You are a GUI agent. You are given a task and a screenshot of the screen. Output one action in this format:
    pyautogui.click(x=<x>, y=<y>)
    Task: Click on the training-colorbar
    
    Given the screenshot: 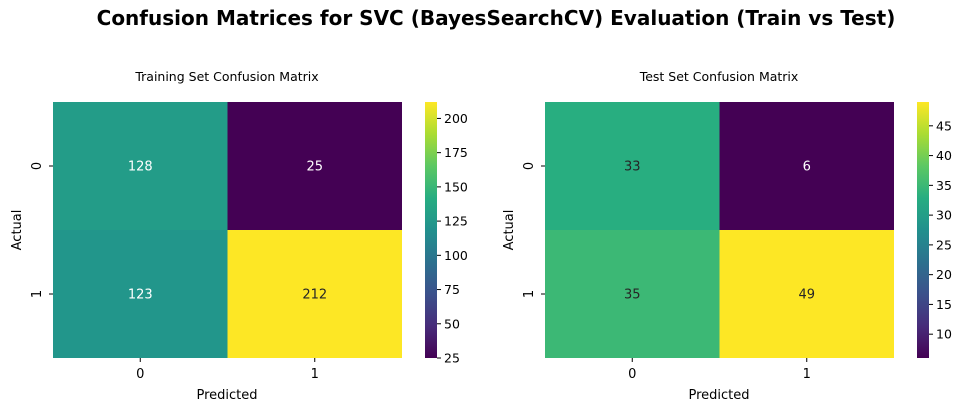 What is the action you would take?
    pyautogui.click(x=431, y=230)
    